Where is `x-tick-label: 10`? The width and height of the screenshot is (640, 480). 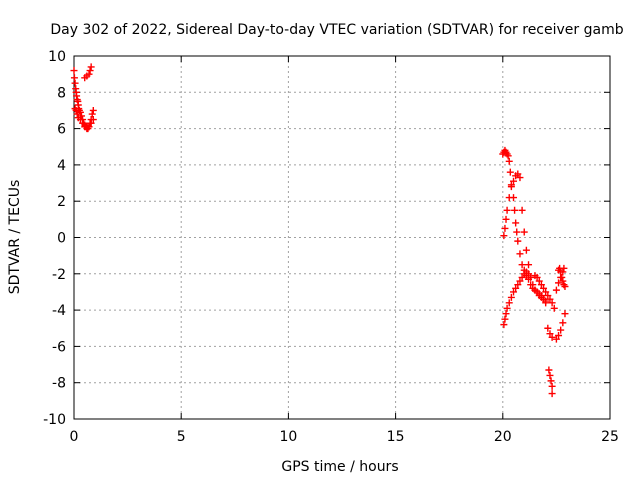
x-tick-label: 10 is located at coordinates (288, 437).